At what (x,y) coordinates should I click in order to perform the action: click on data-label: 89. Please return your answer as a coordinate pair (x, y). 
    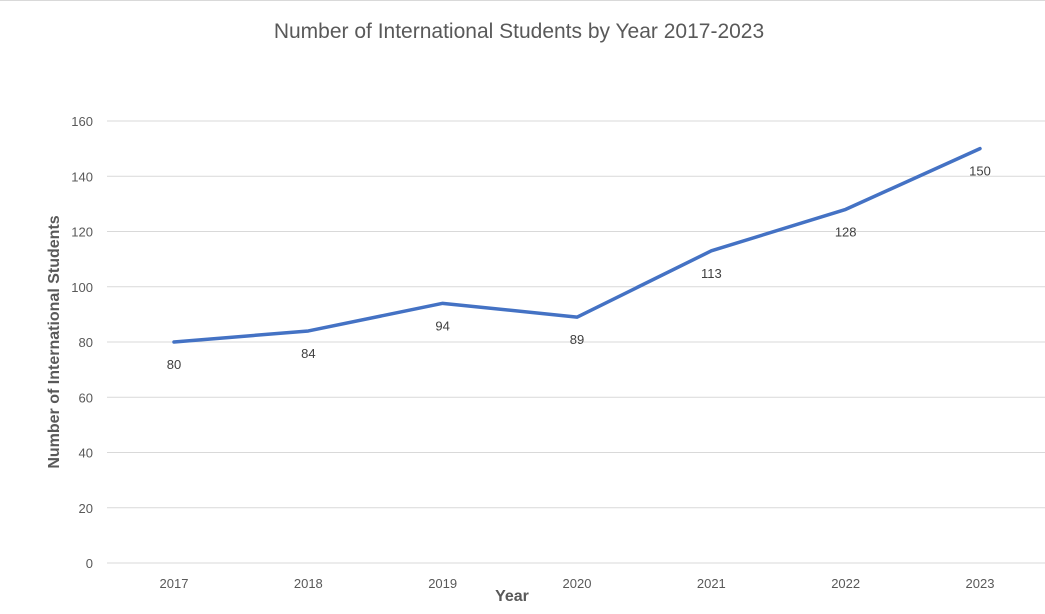
    Looking at the image, I should click on (577, 339).